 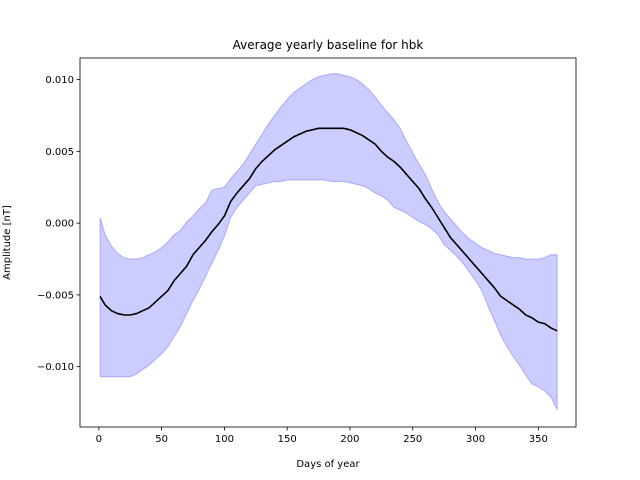 I want to click on x-tick-label: 50, so click(x=161, y=439).